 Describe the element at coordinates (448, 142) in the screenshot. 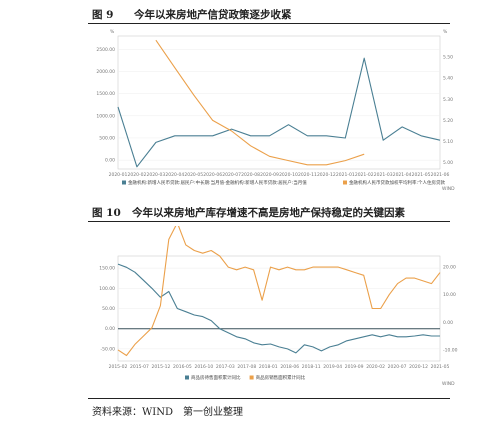

I see `y-right-tick-label: 5.10` at that location.